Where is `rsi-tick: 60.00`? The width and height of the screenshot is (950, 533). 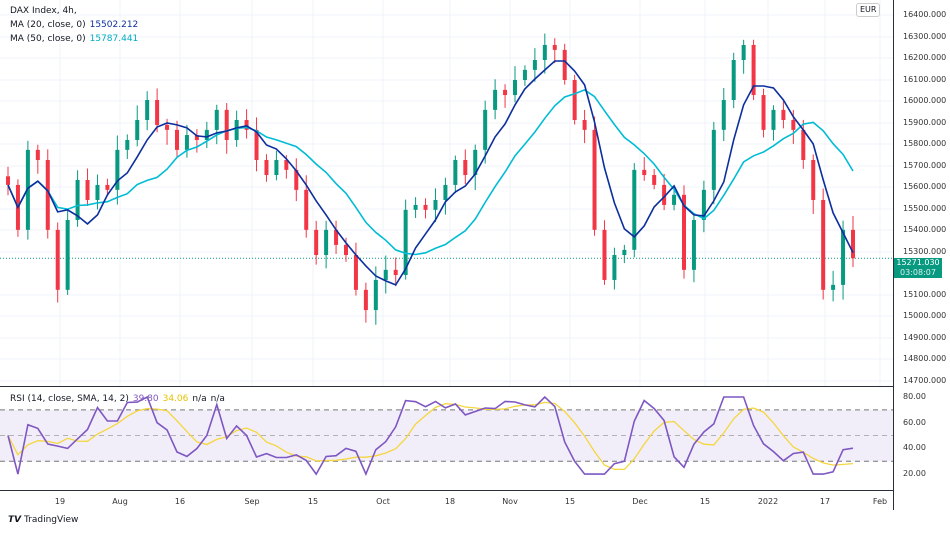
rsi-tick: 60.00 is located at coordinates (914, 422).